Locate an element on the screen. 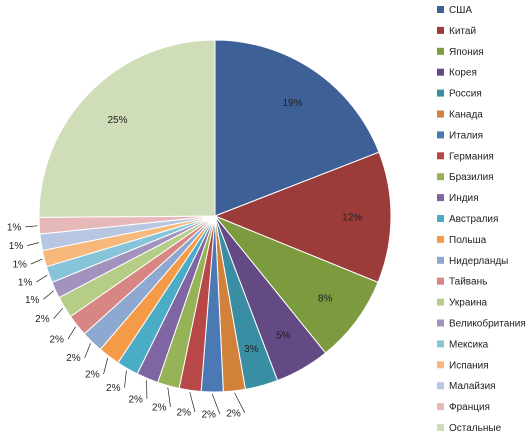  legend-label: Индия is located at coordinates (464, 198).